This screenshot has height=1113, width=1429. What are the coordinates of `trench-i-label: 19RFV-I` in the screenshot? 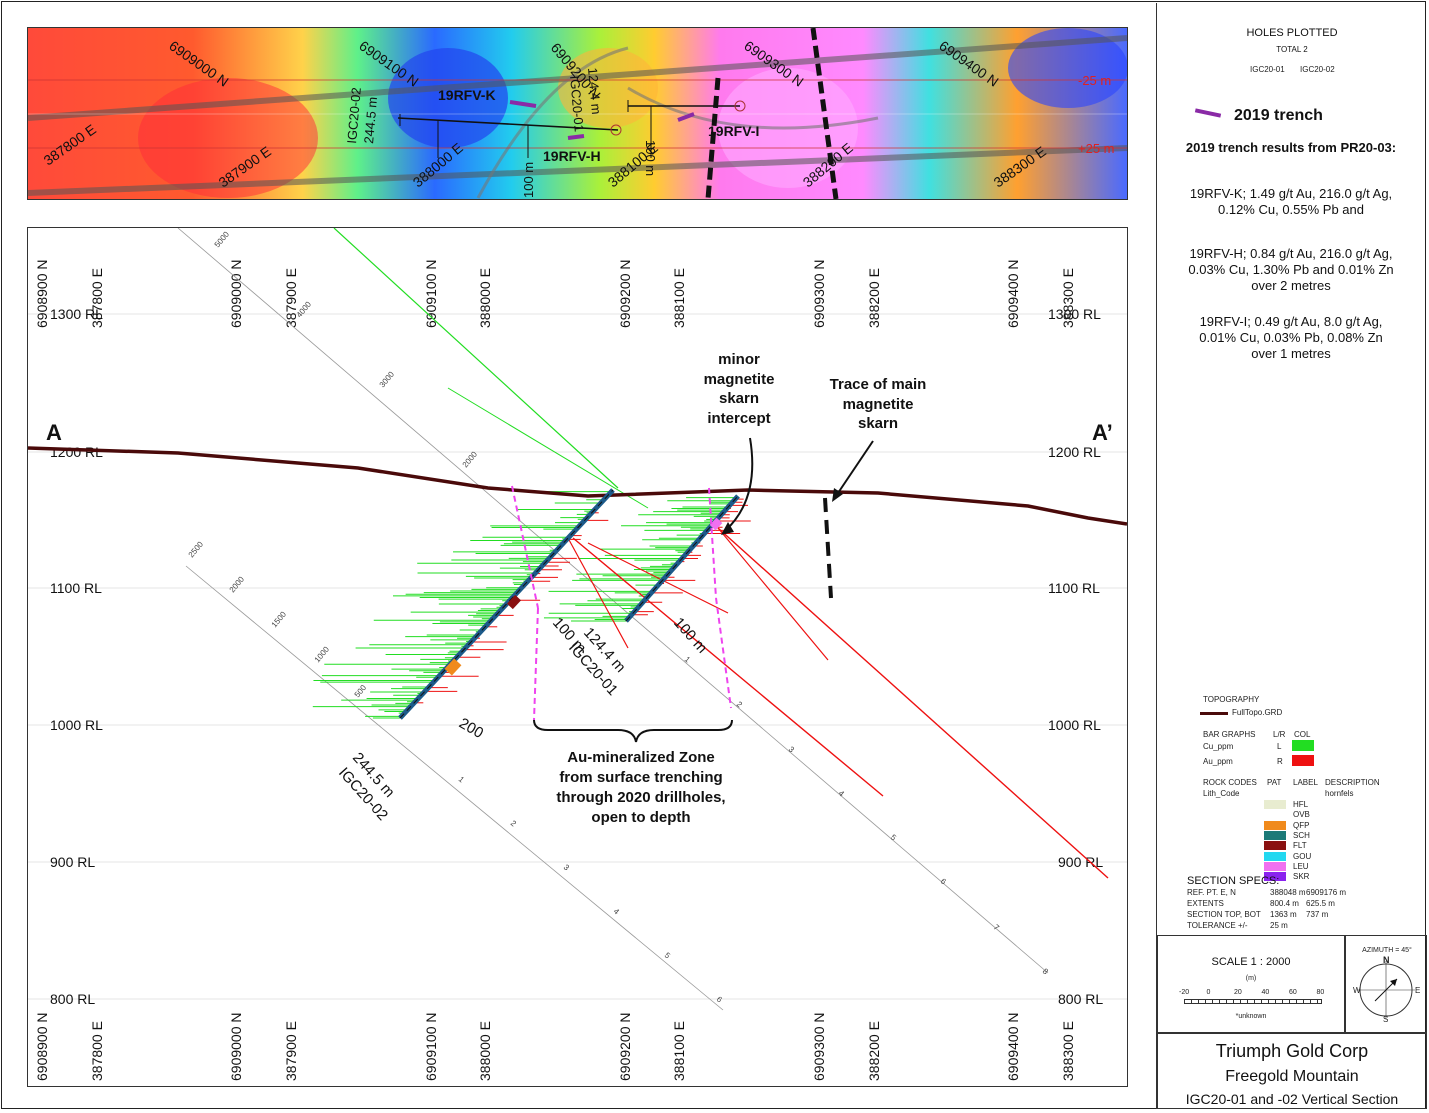 It's located at (733, 131).